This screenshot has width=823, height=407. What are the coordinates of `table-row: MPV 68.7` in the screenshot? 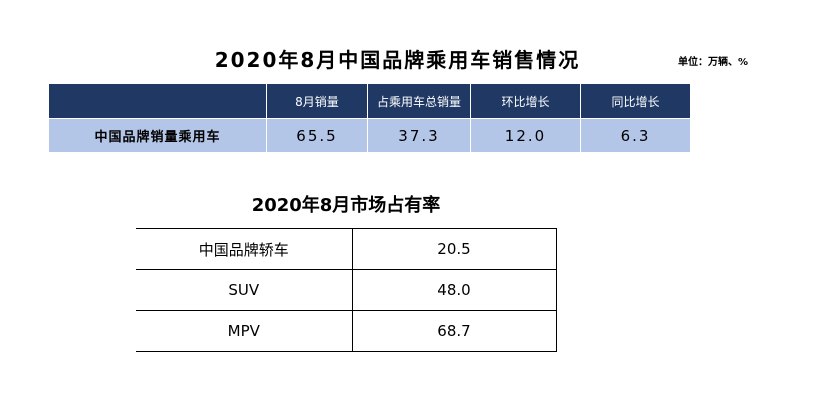 It's located at (346, 331).